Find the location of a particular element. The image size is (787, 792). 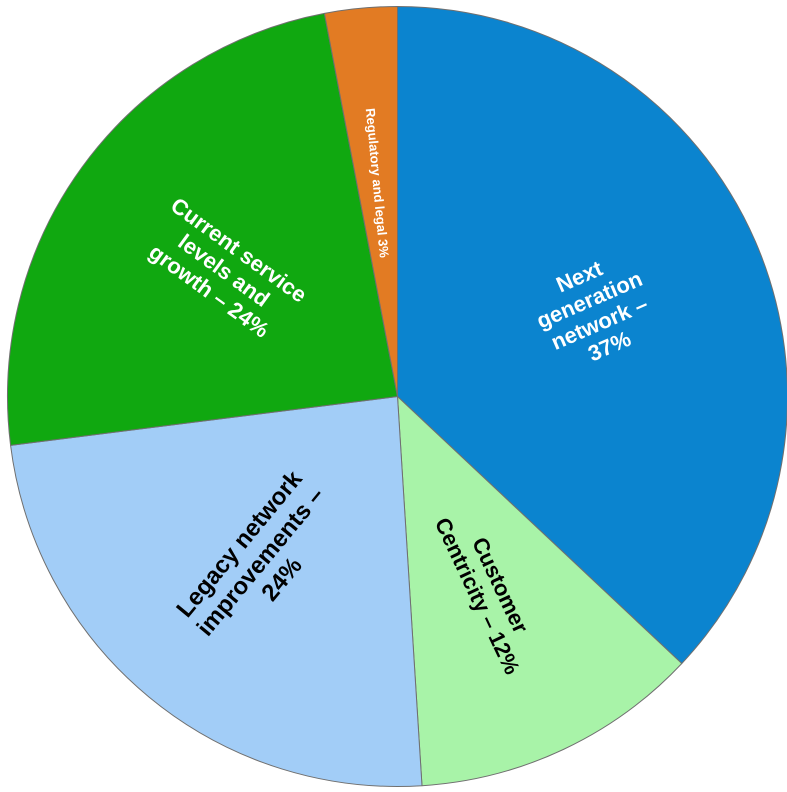

slice-label: Regulatory and legal 3% is located at coordinates (377, 183).